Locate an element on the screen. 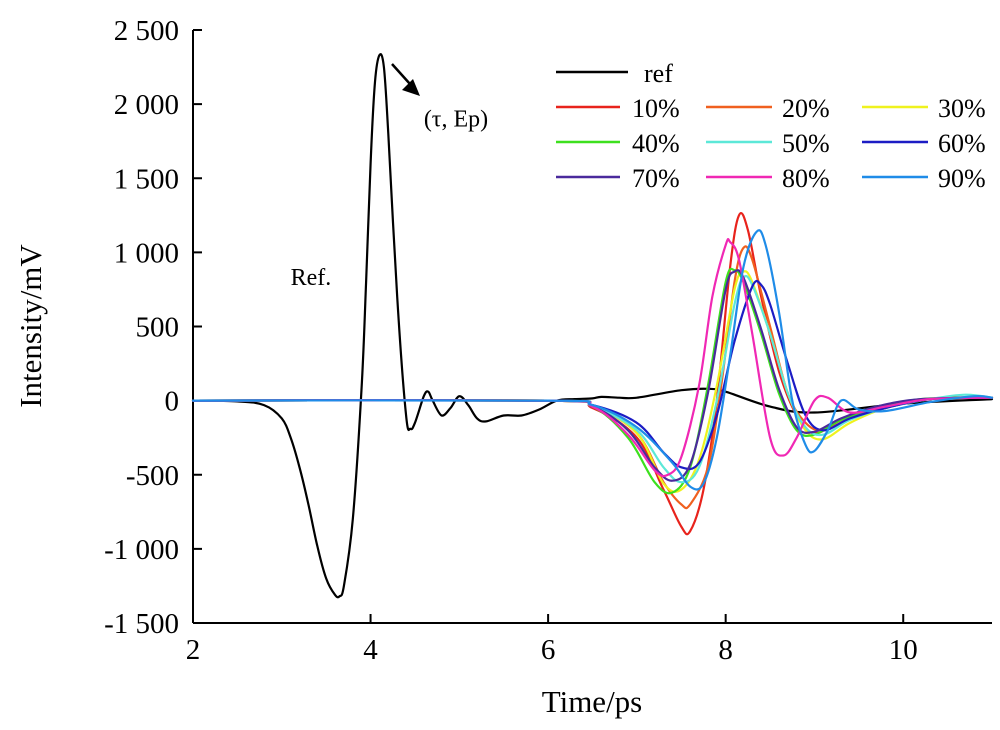 This screenshot has height=730, width=1000. legend: ref 10% 20% 30% 40% 50% 60% 70% 80% 90% is located at coordinates (771, 126).